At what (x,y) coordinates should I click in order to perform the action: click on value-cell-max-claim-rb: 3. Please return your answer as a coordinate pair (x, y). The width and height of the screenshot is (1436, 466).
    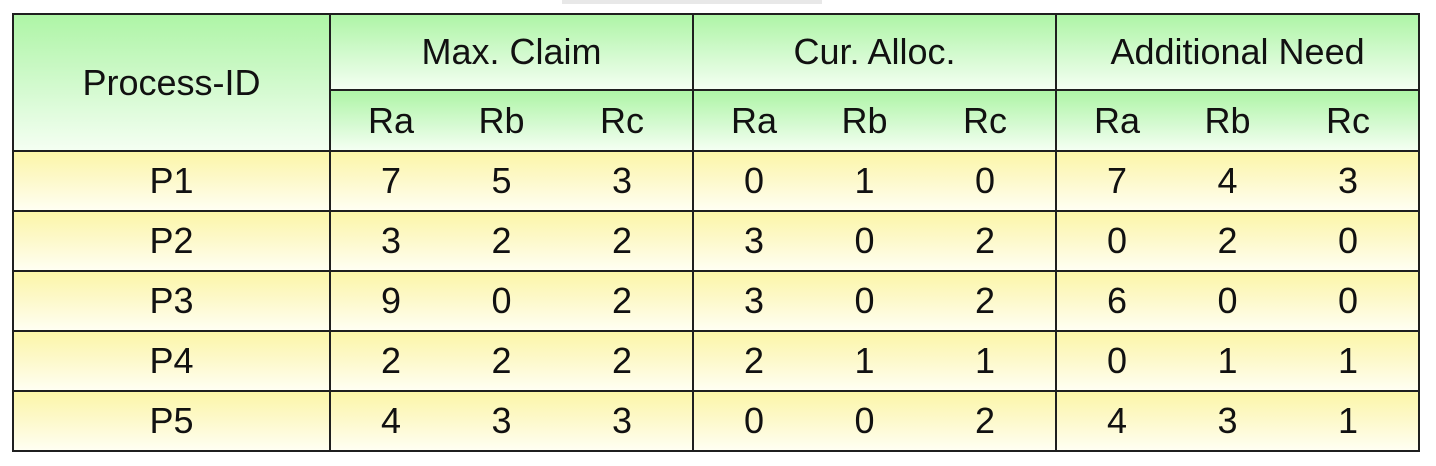
    Looking at the image, I should click on (501, 421).